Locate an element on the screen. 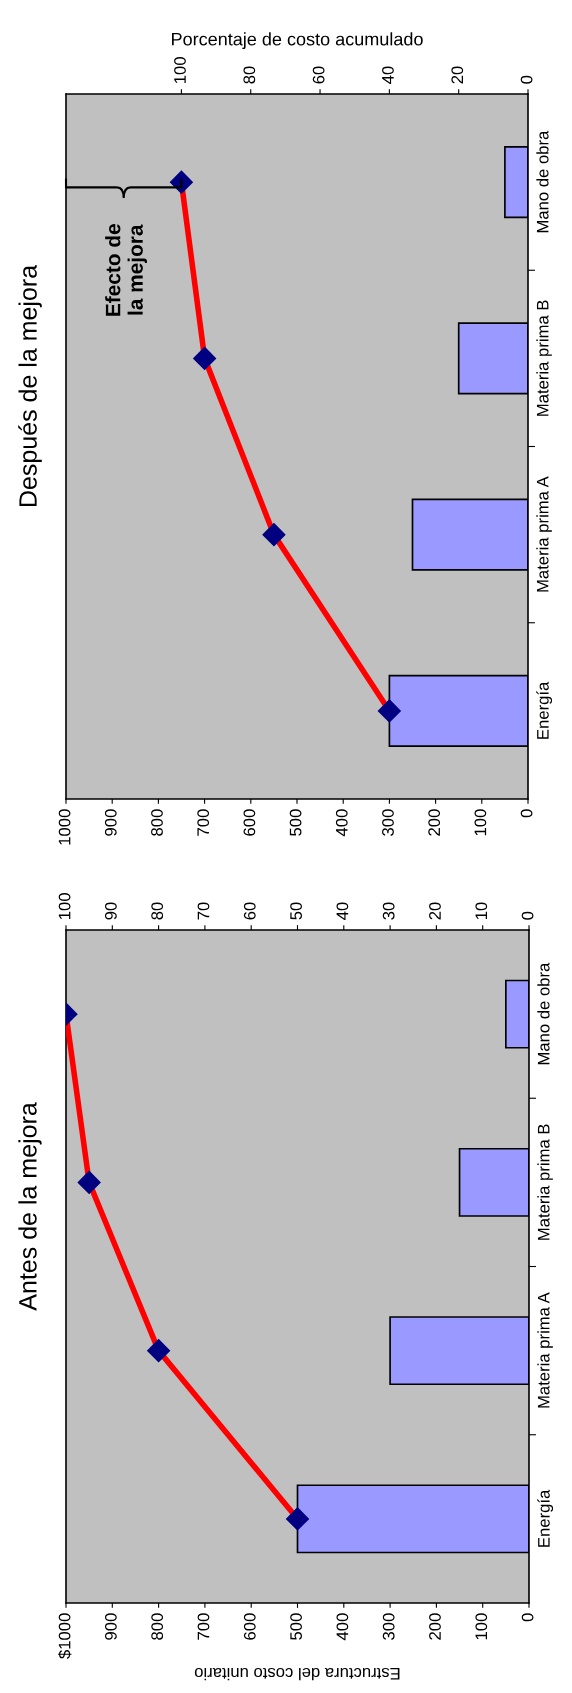 This screenshot has height=1693, width=572. x-tick-label: 1000 is located at coordinates (64, 827).